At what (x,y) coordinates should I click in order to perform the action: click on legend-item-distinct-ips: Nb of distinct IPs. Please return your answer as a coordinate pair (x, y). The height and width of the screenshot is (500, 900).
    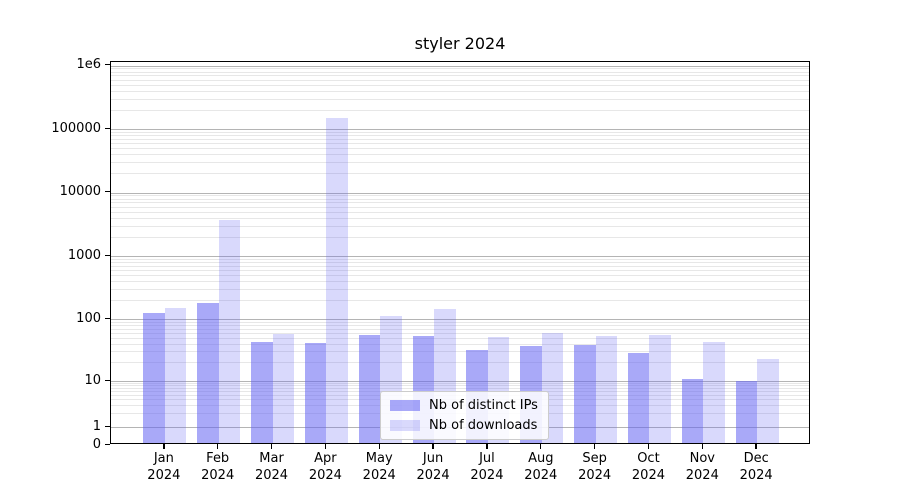
    Looking at the image, I should click on (464, 405).